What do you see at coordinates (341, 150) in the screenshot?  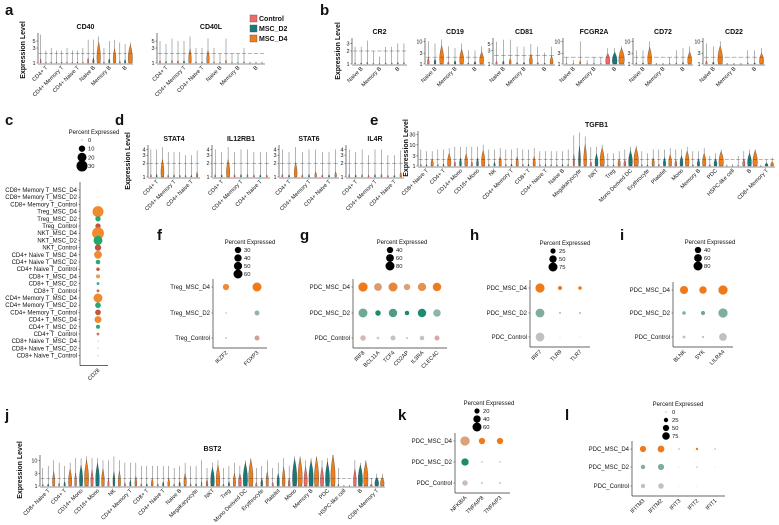 I see `y-tick-label: 4` at bounding box center [341, 150].